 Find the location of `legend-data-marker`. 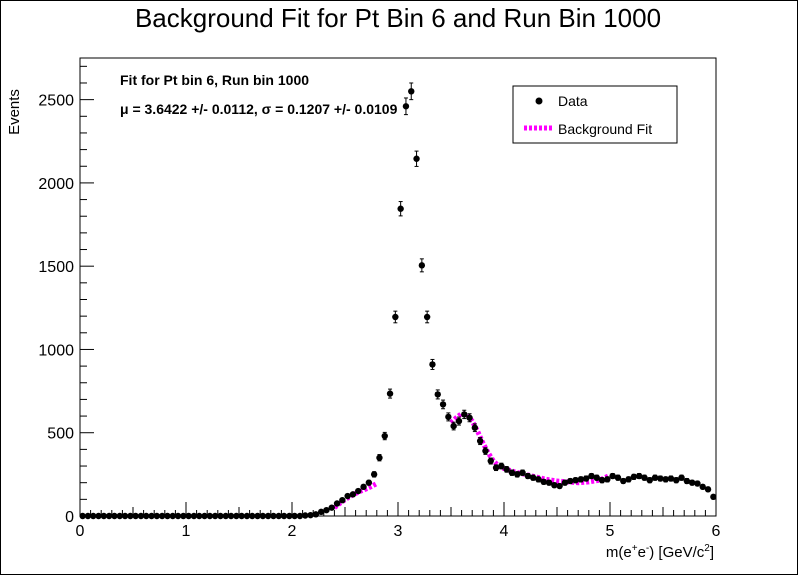

legend-data-marker is located at coordinates (539, 101).